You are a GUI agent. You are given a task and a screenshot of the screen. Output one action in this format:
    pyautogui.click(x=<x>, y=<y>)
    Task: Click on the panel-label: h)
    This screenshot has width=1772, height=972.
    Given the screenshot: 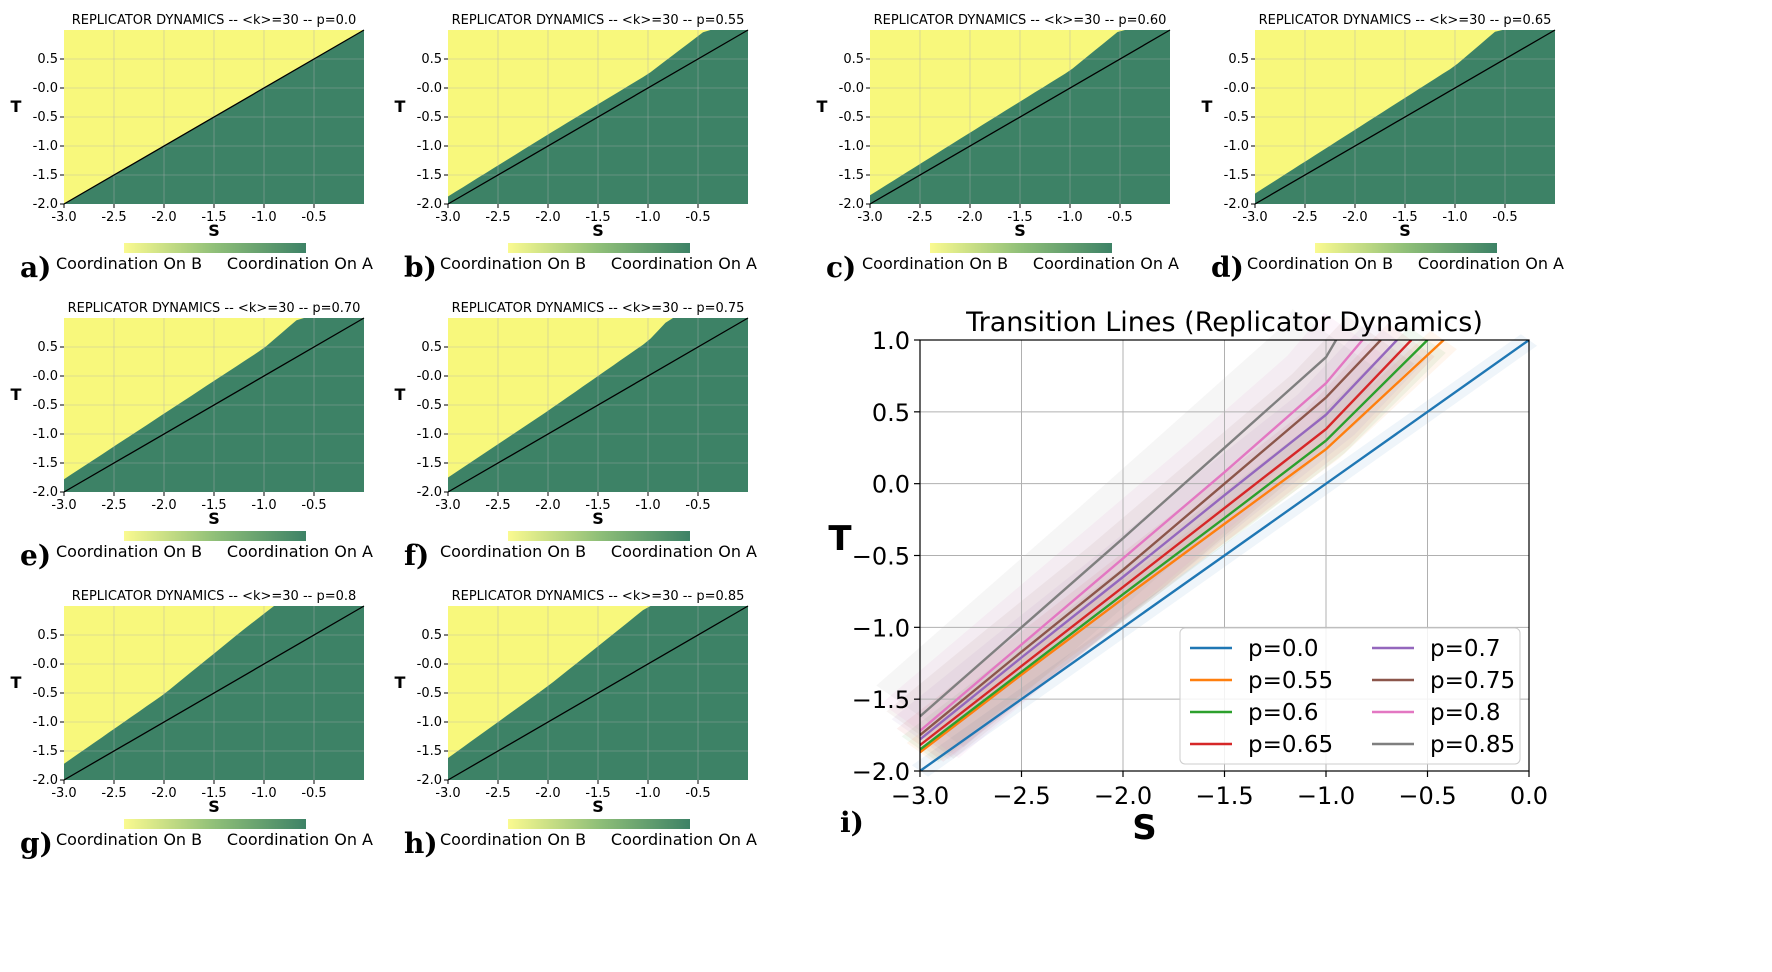 What is the action you would take?
    pyautogui.click(x=421, y=843)
    